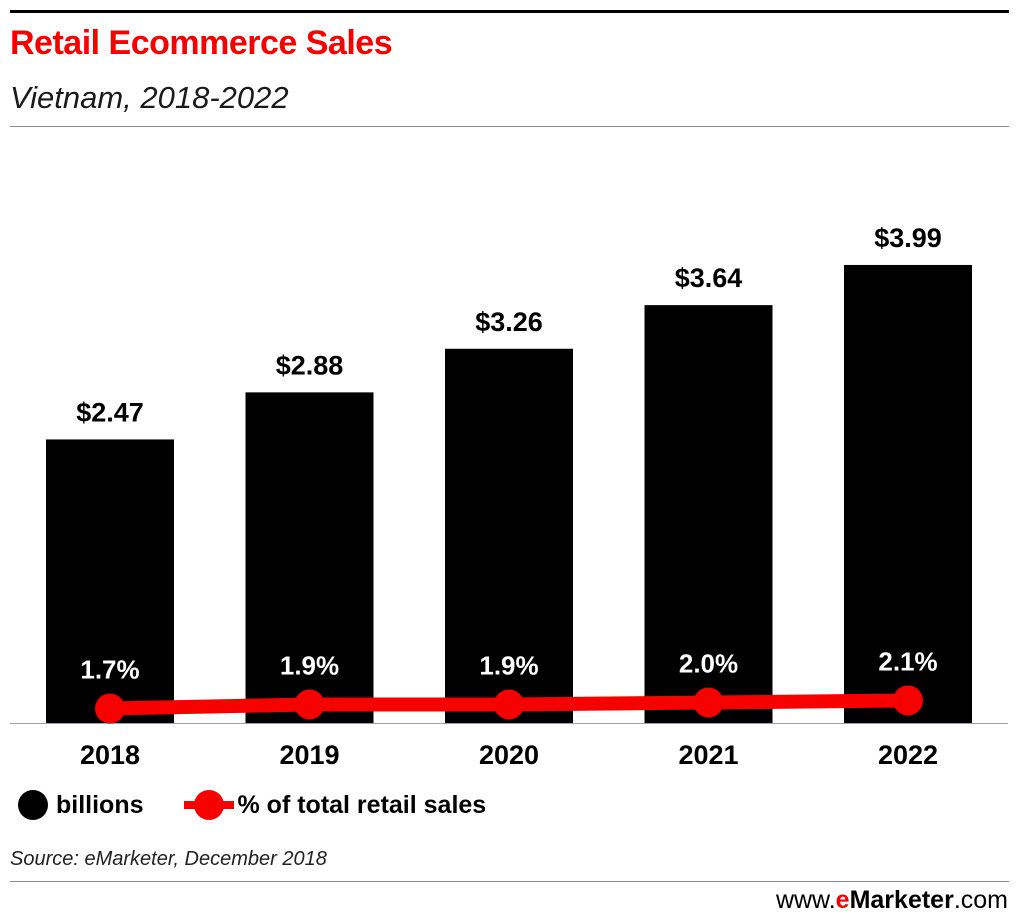  Describe the element at coordinates (842, 900) in the screenshot. I see `website-brand-e: e` at that location.